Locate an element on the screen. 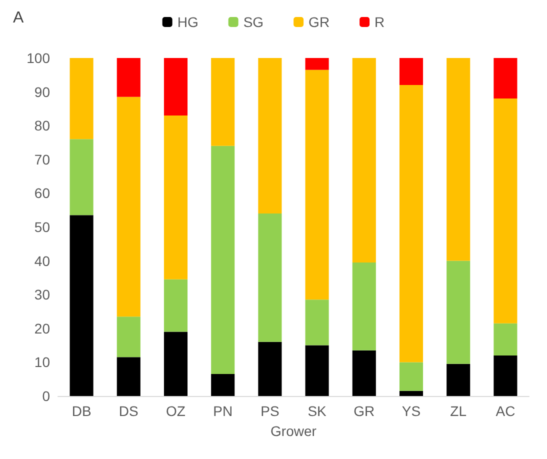  x-tick-label: GR is located at coordinates (364, 411).